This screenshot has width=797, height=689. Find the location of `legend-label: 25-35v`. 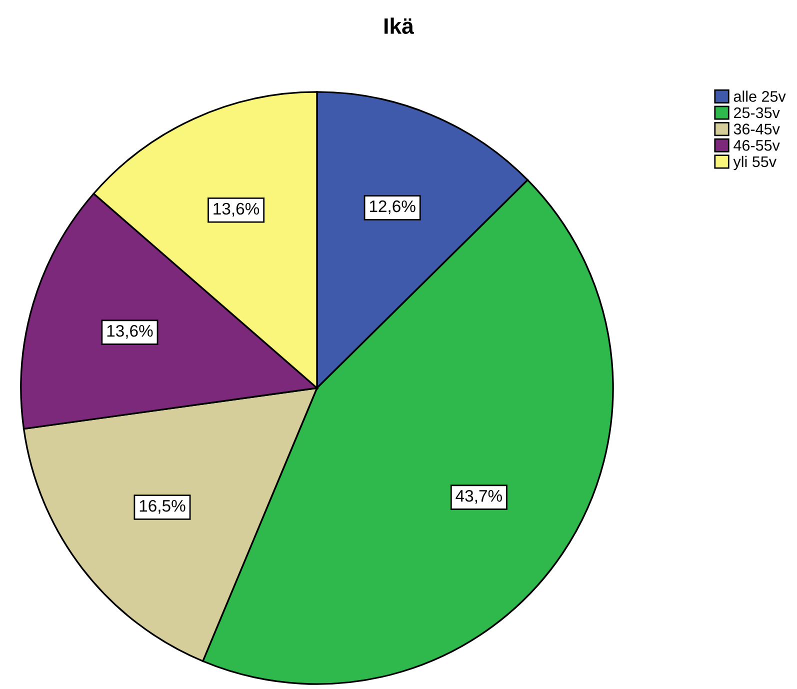

legend-label: 25-35v is located at coordinates (757, 112).